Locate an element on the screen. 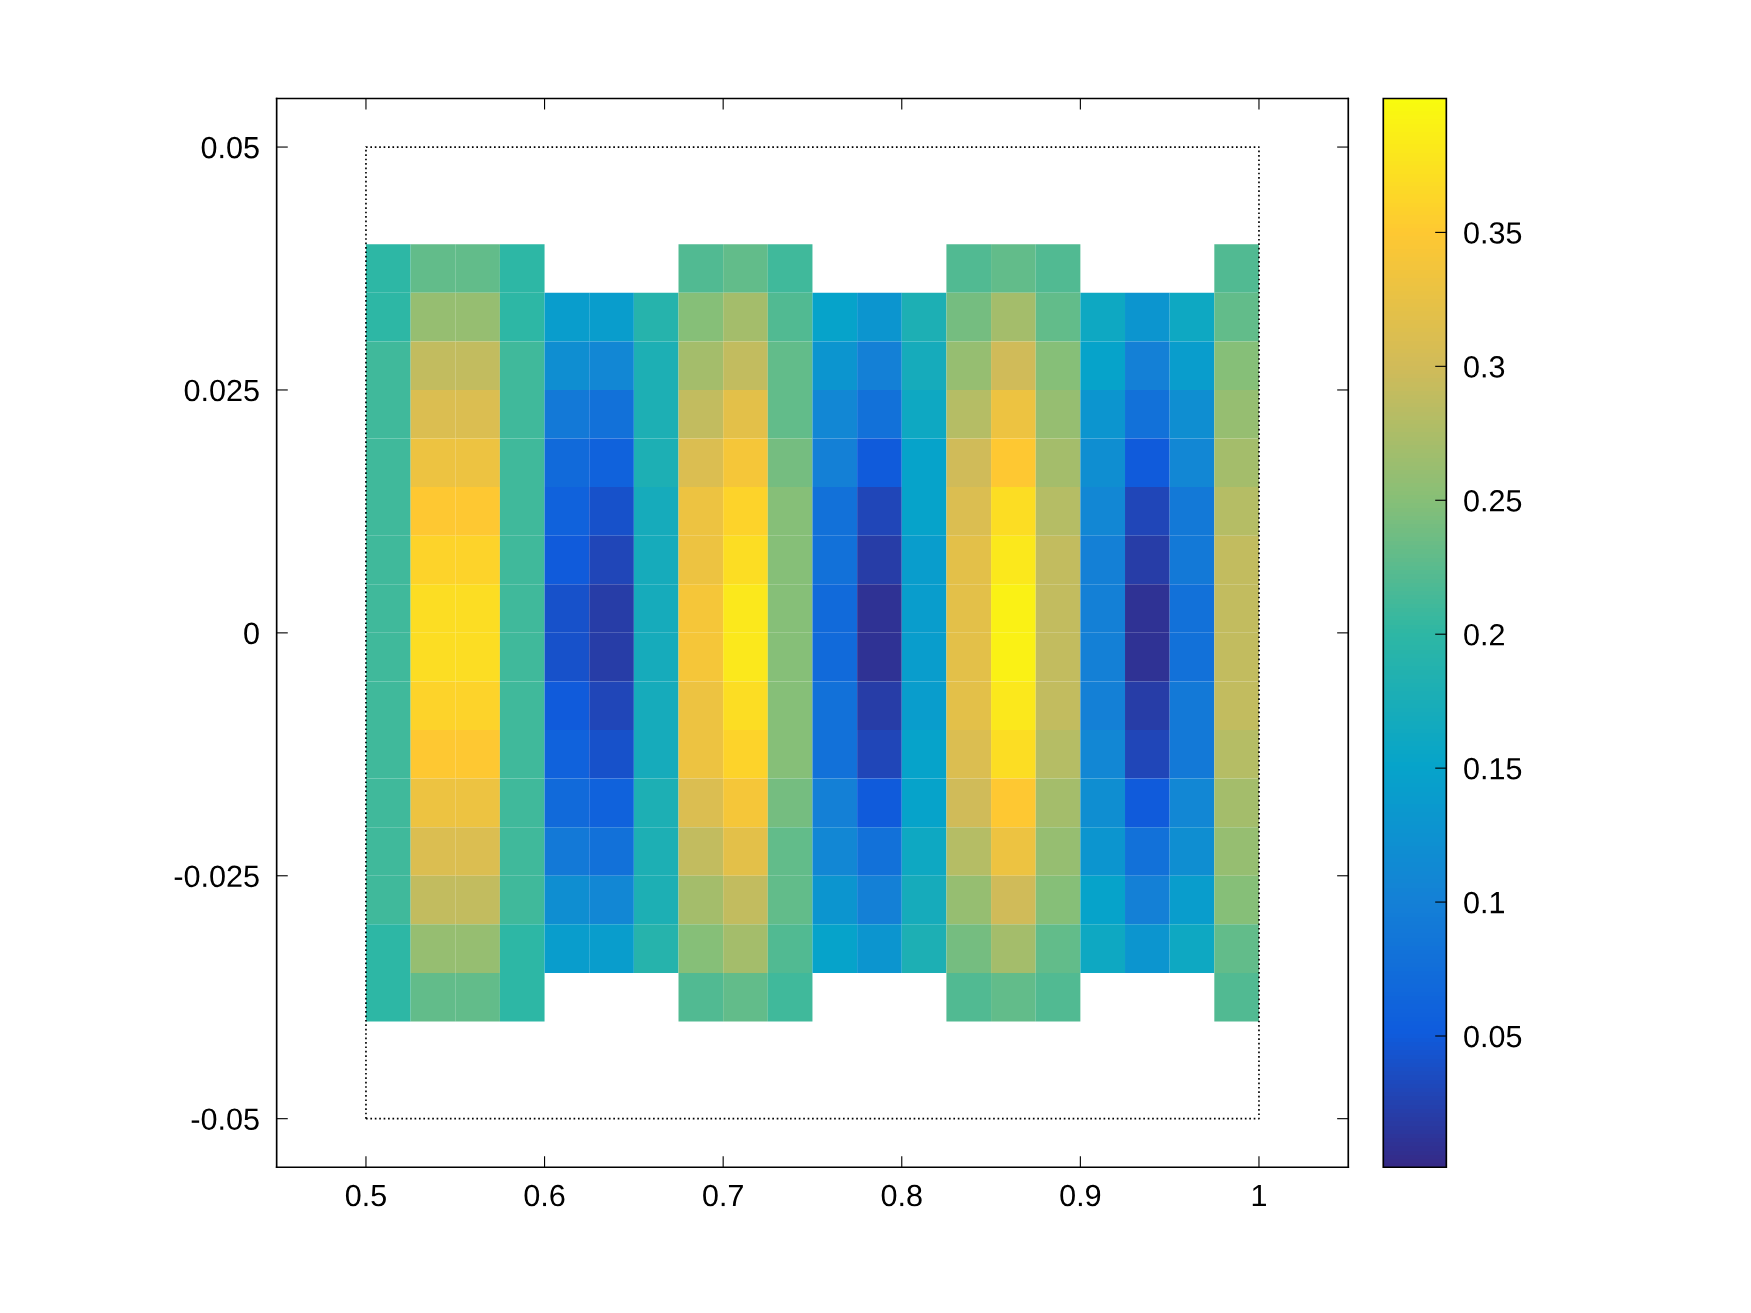 This screenshot has width=1751, height=1313. x-tick-label: 0.9 is located at coordinates (1080, 1195).